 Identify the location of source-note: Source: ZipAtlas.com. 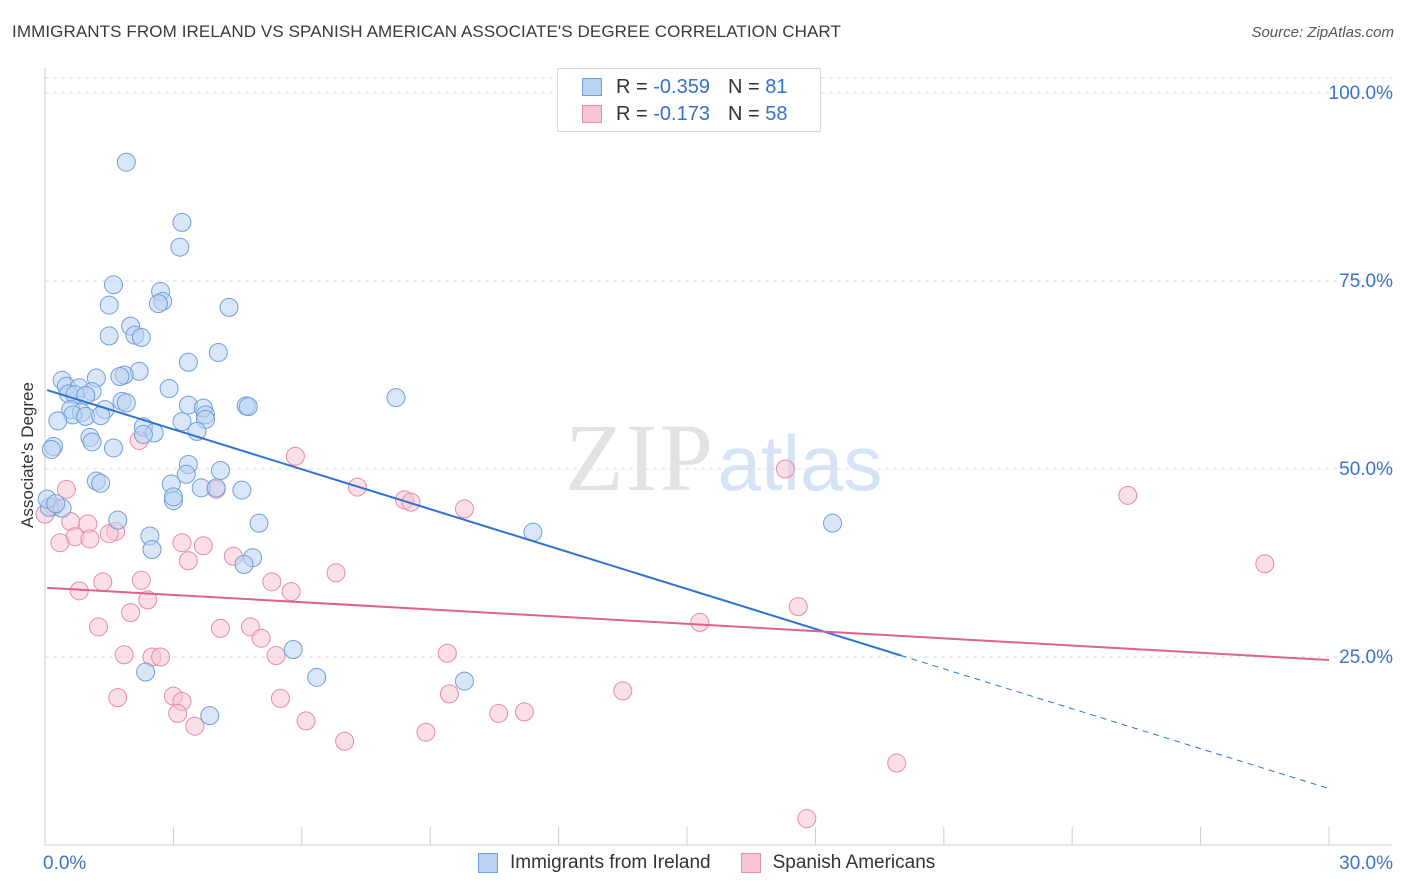
(1322, 32).